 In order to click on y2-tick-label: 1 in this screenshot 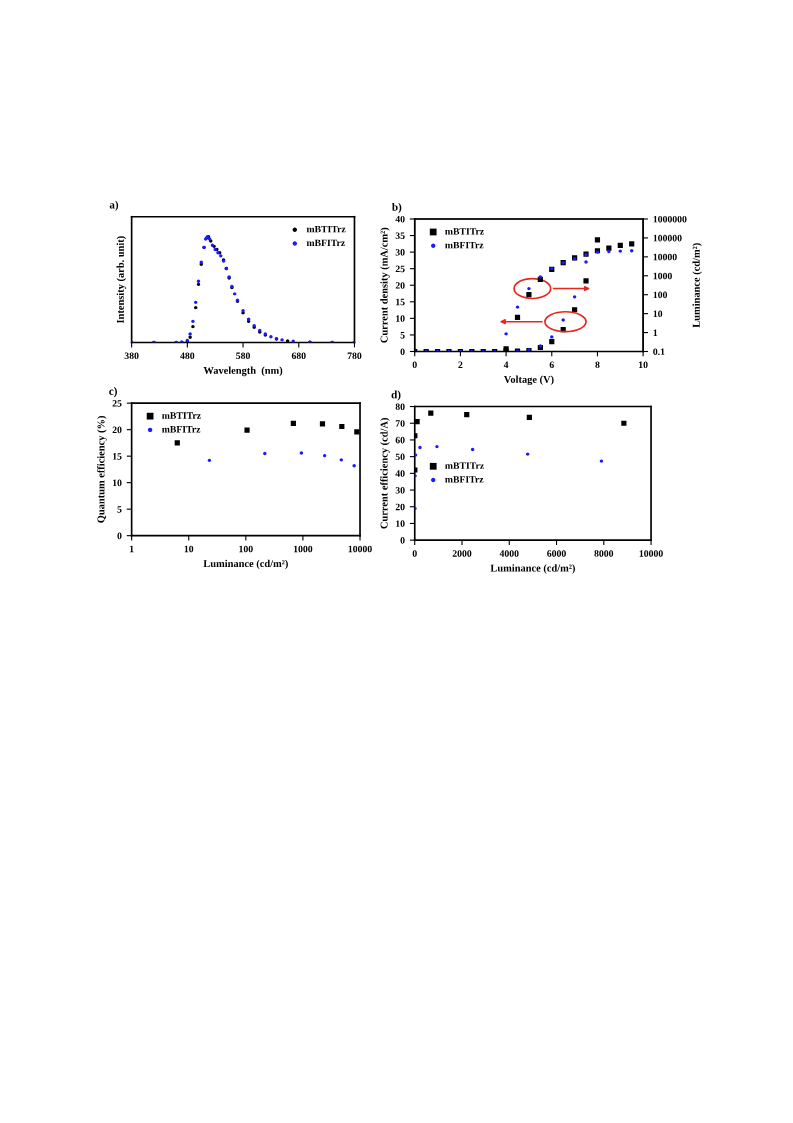, I will do `click(655, 332)`.